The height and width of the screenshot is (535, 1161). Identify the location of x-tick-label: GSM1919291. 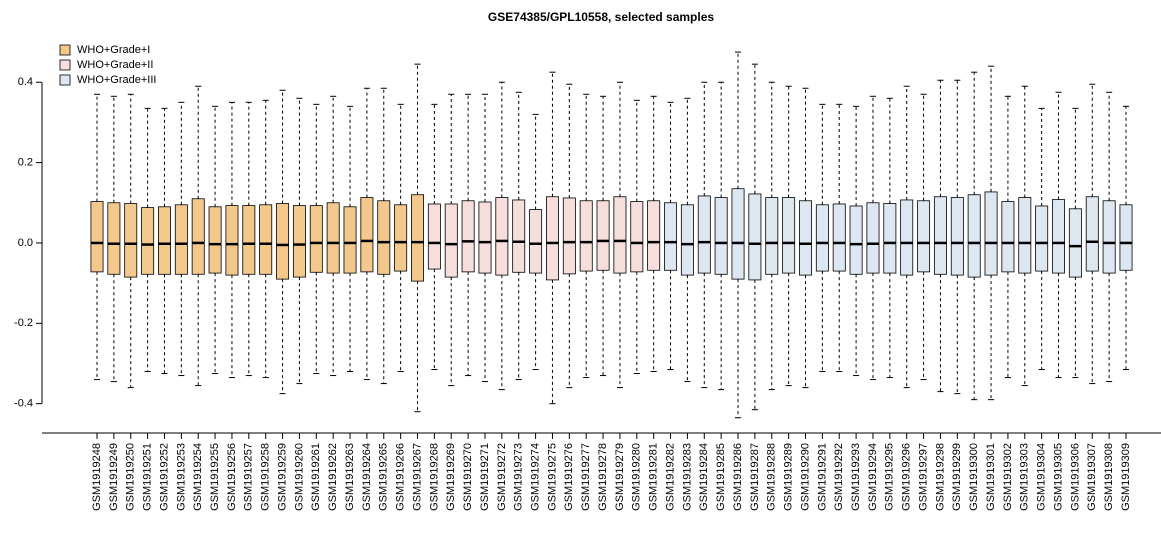
(822, 477).